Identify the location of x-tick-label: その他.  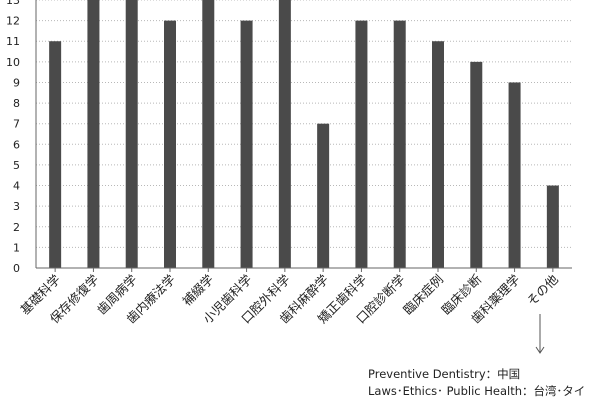
(542, 289).